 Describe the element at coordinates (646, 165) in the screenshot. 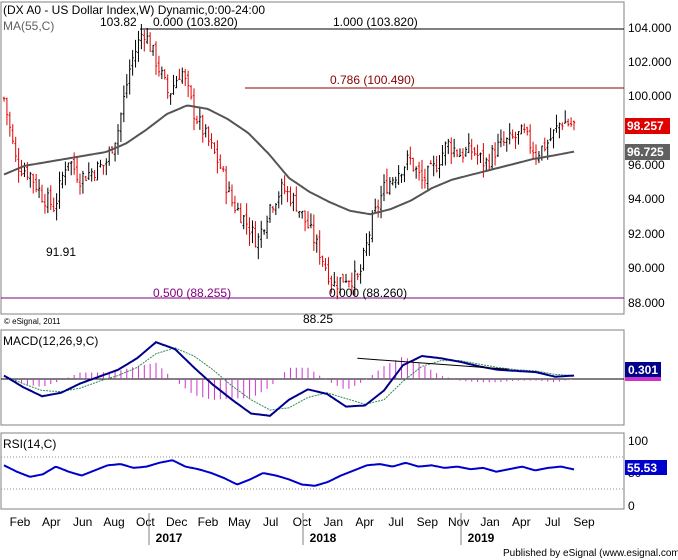

I see `y-tick: 96.000` at that location.